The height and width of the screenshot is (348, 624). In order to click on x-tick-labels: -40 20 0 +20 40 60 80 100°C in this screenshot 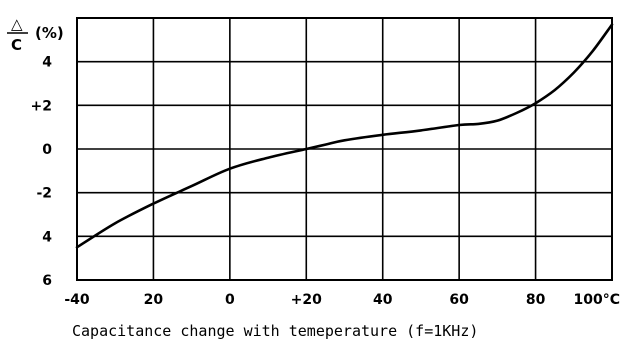, I will do `click(342, 300)`.